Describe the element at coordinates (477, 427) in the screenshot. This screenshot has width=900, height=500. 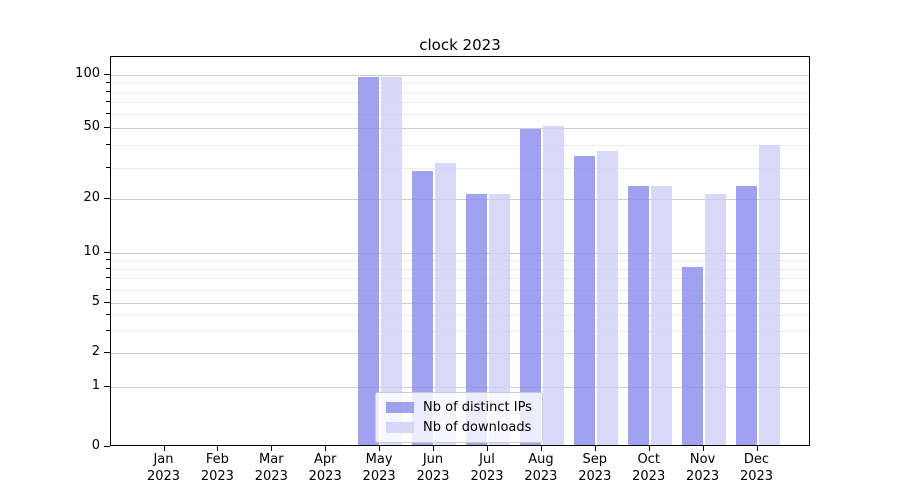
I see `legend-label-downloads: Nb of downloads` at that location.